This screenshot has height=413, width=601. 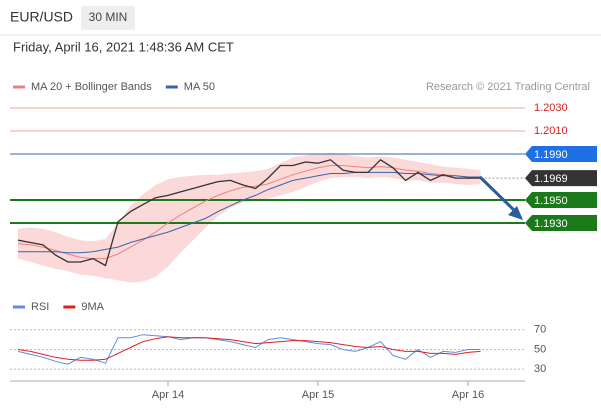 What do you see at coordinates (515, 213) in the screenshot?
I see `forecast-arrow-head` at bounding box center [515, 213].